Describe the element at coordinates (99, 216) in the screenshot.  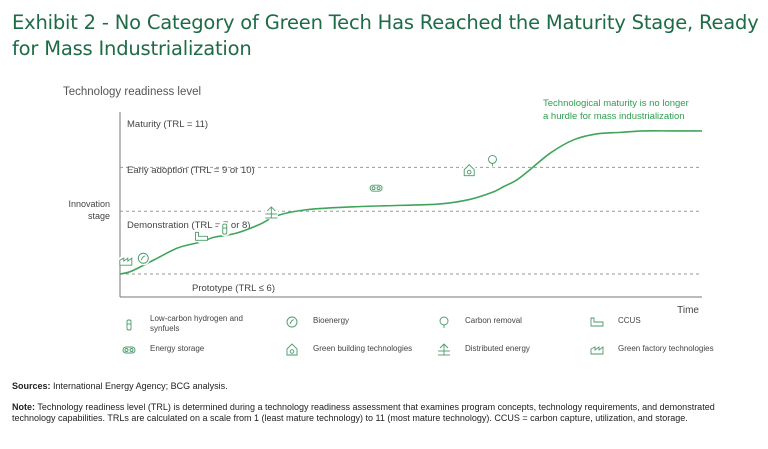
I see `y-axis-label-line-2: stage` at that location.